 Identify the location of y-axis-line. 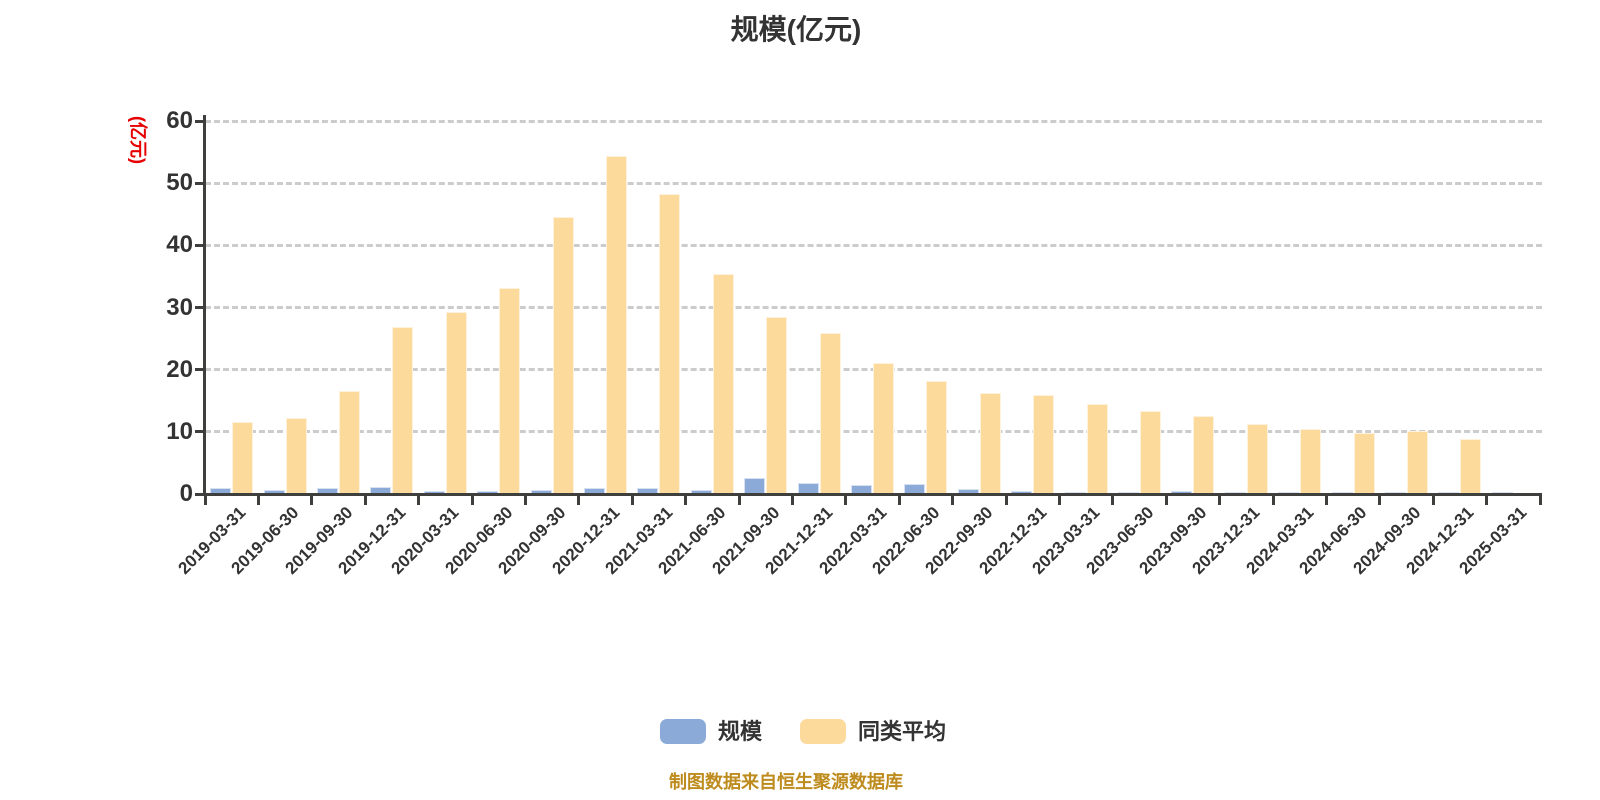
(204, 305).